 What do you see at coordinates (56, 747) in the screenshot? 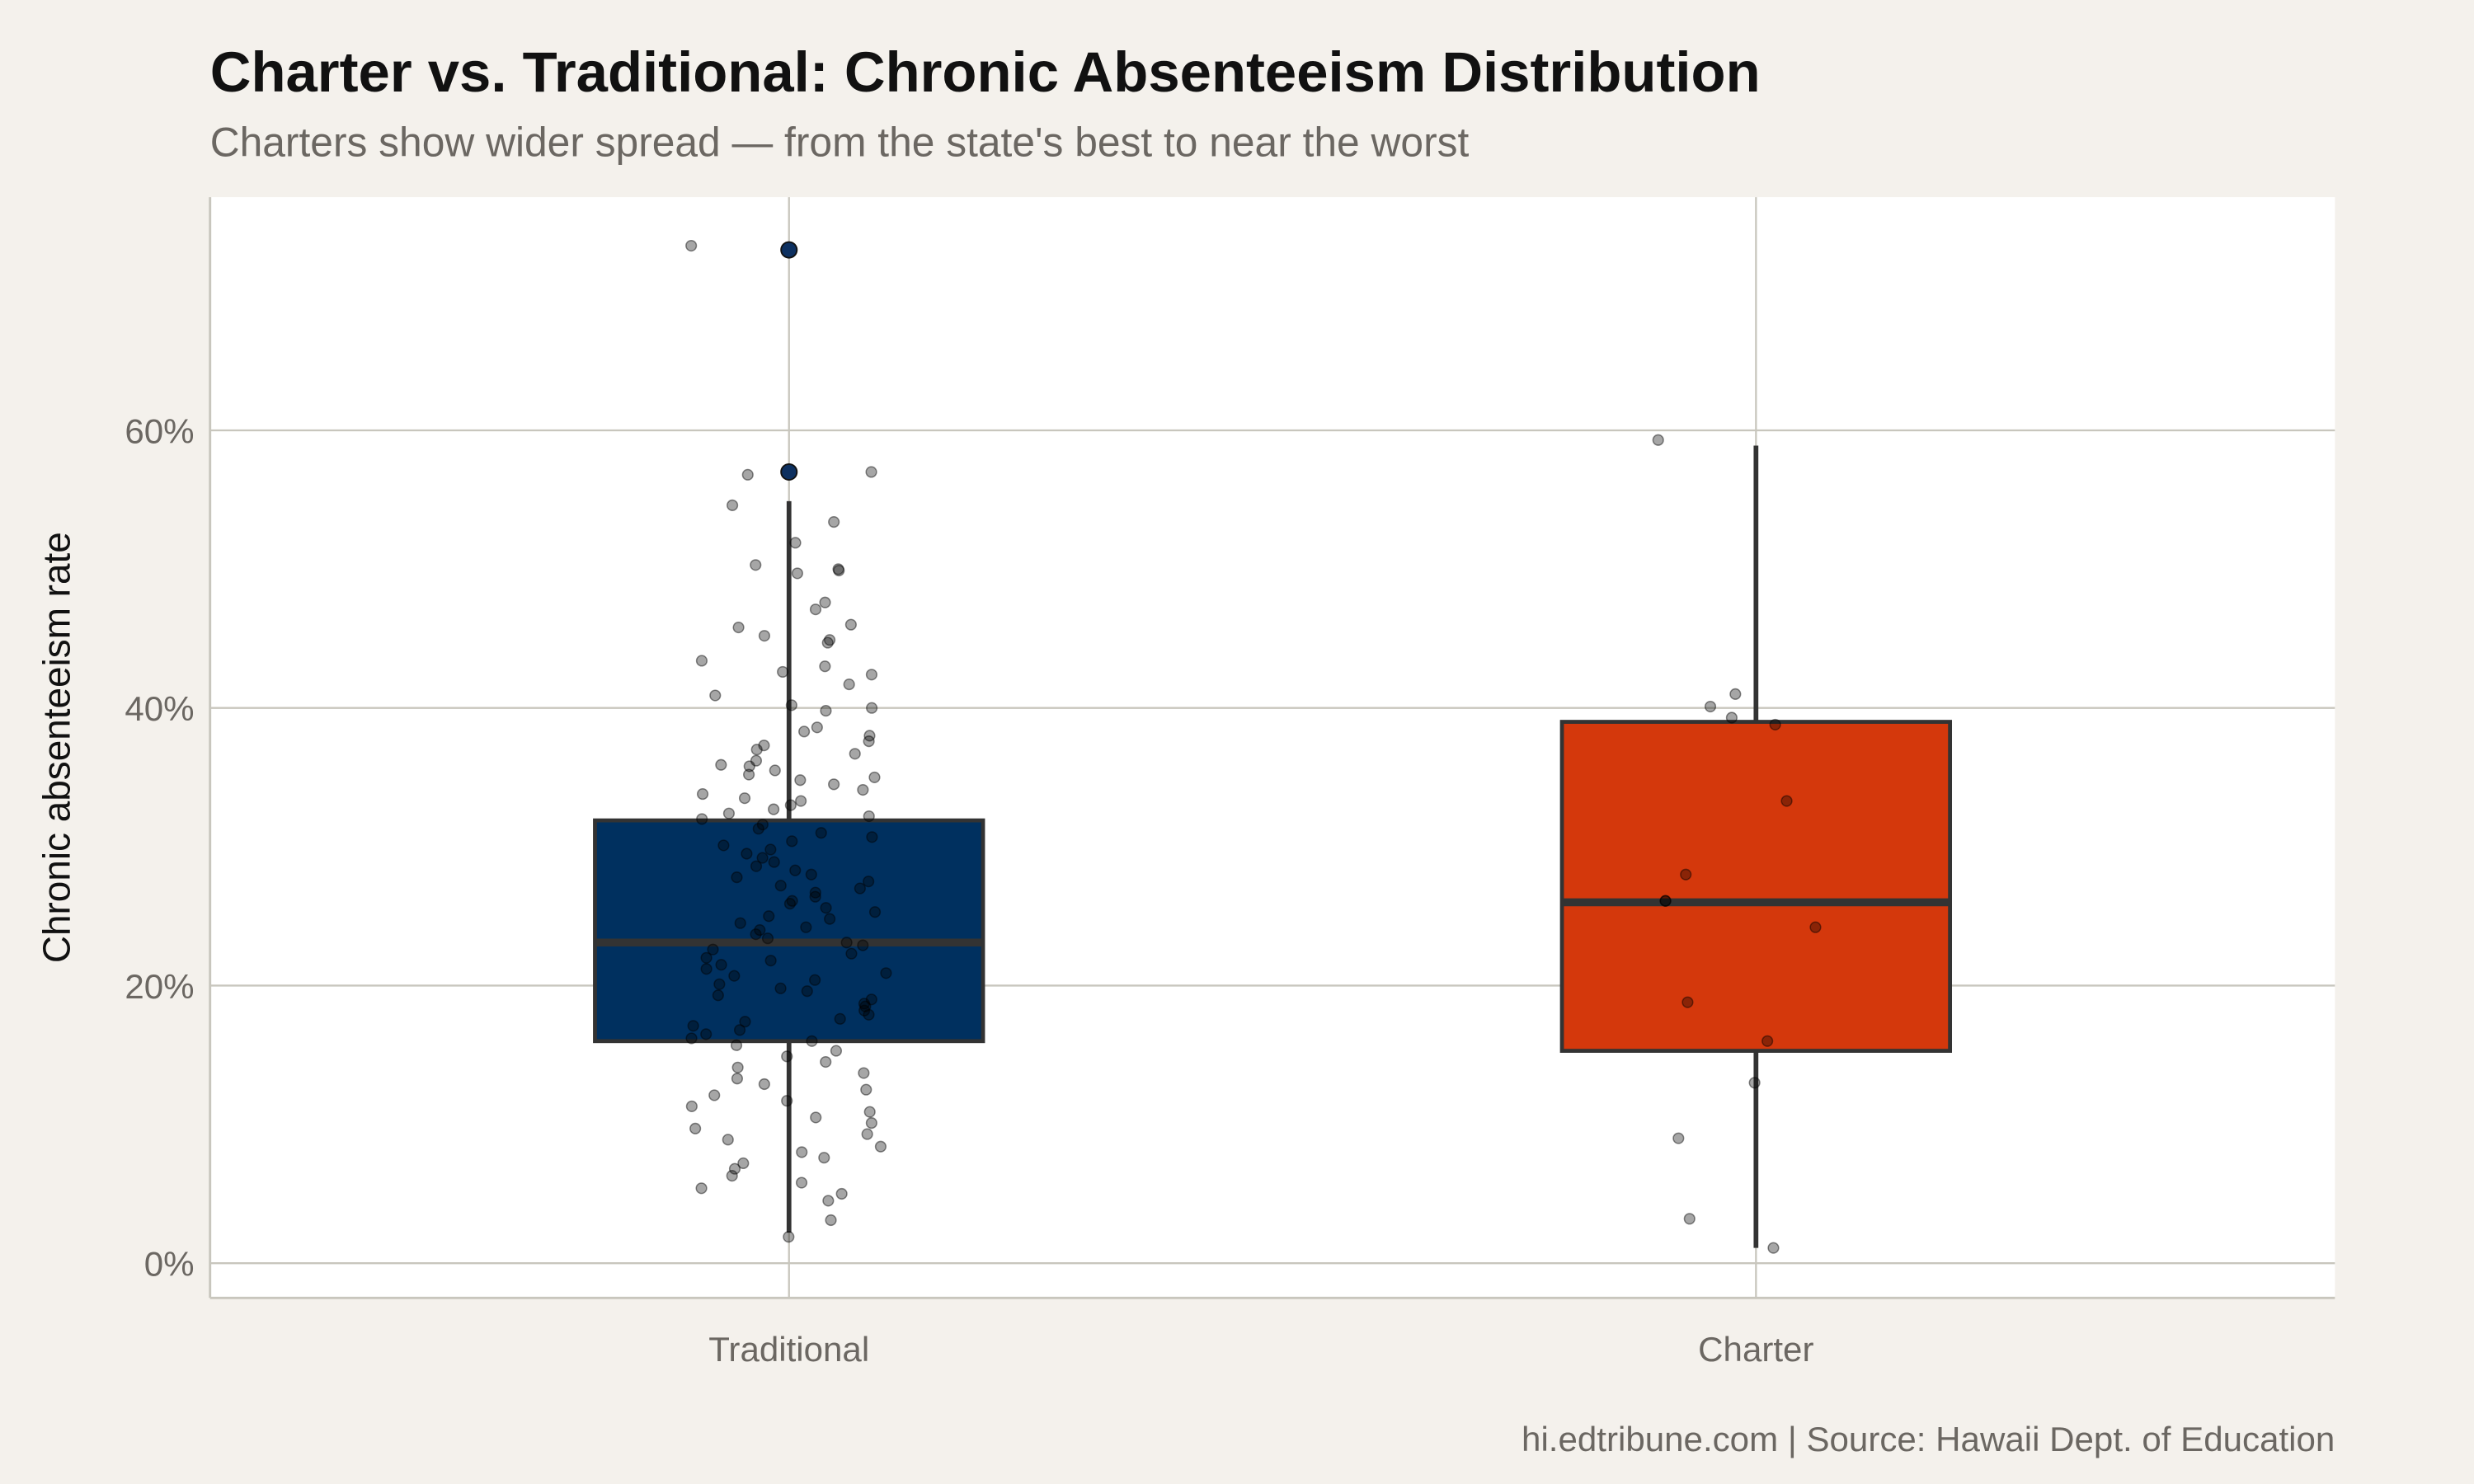
I see `y-axis-label: Chronic absenteeism rate` at bounding box center [56, 747].